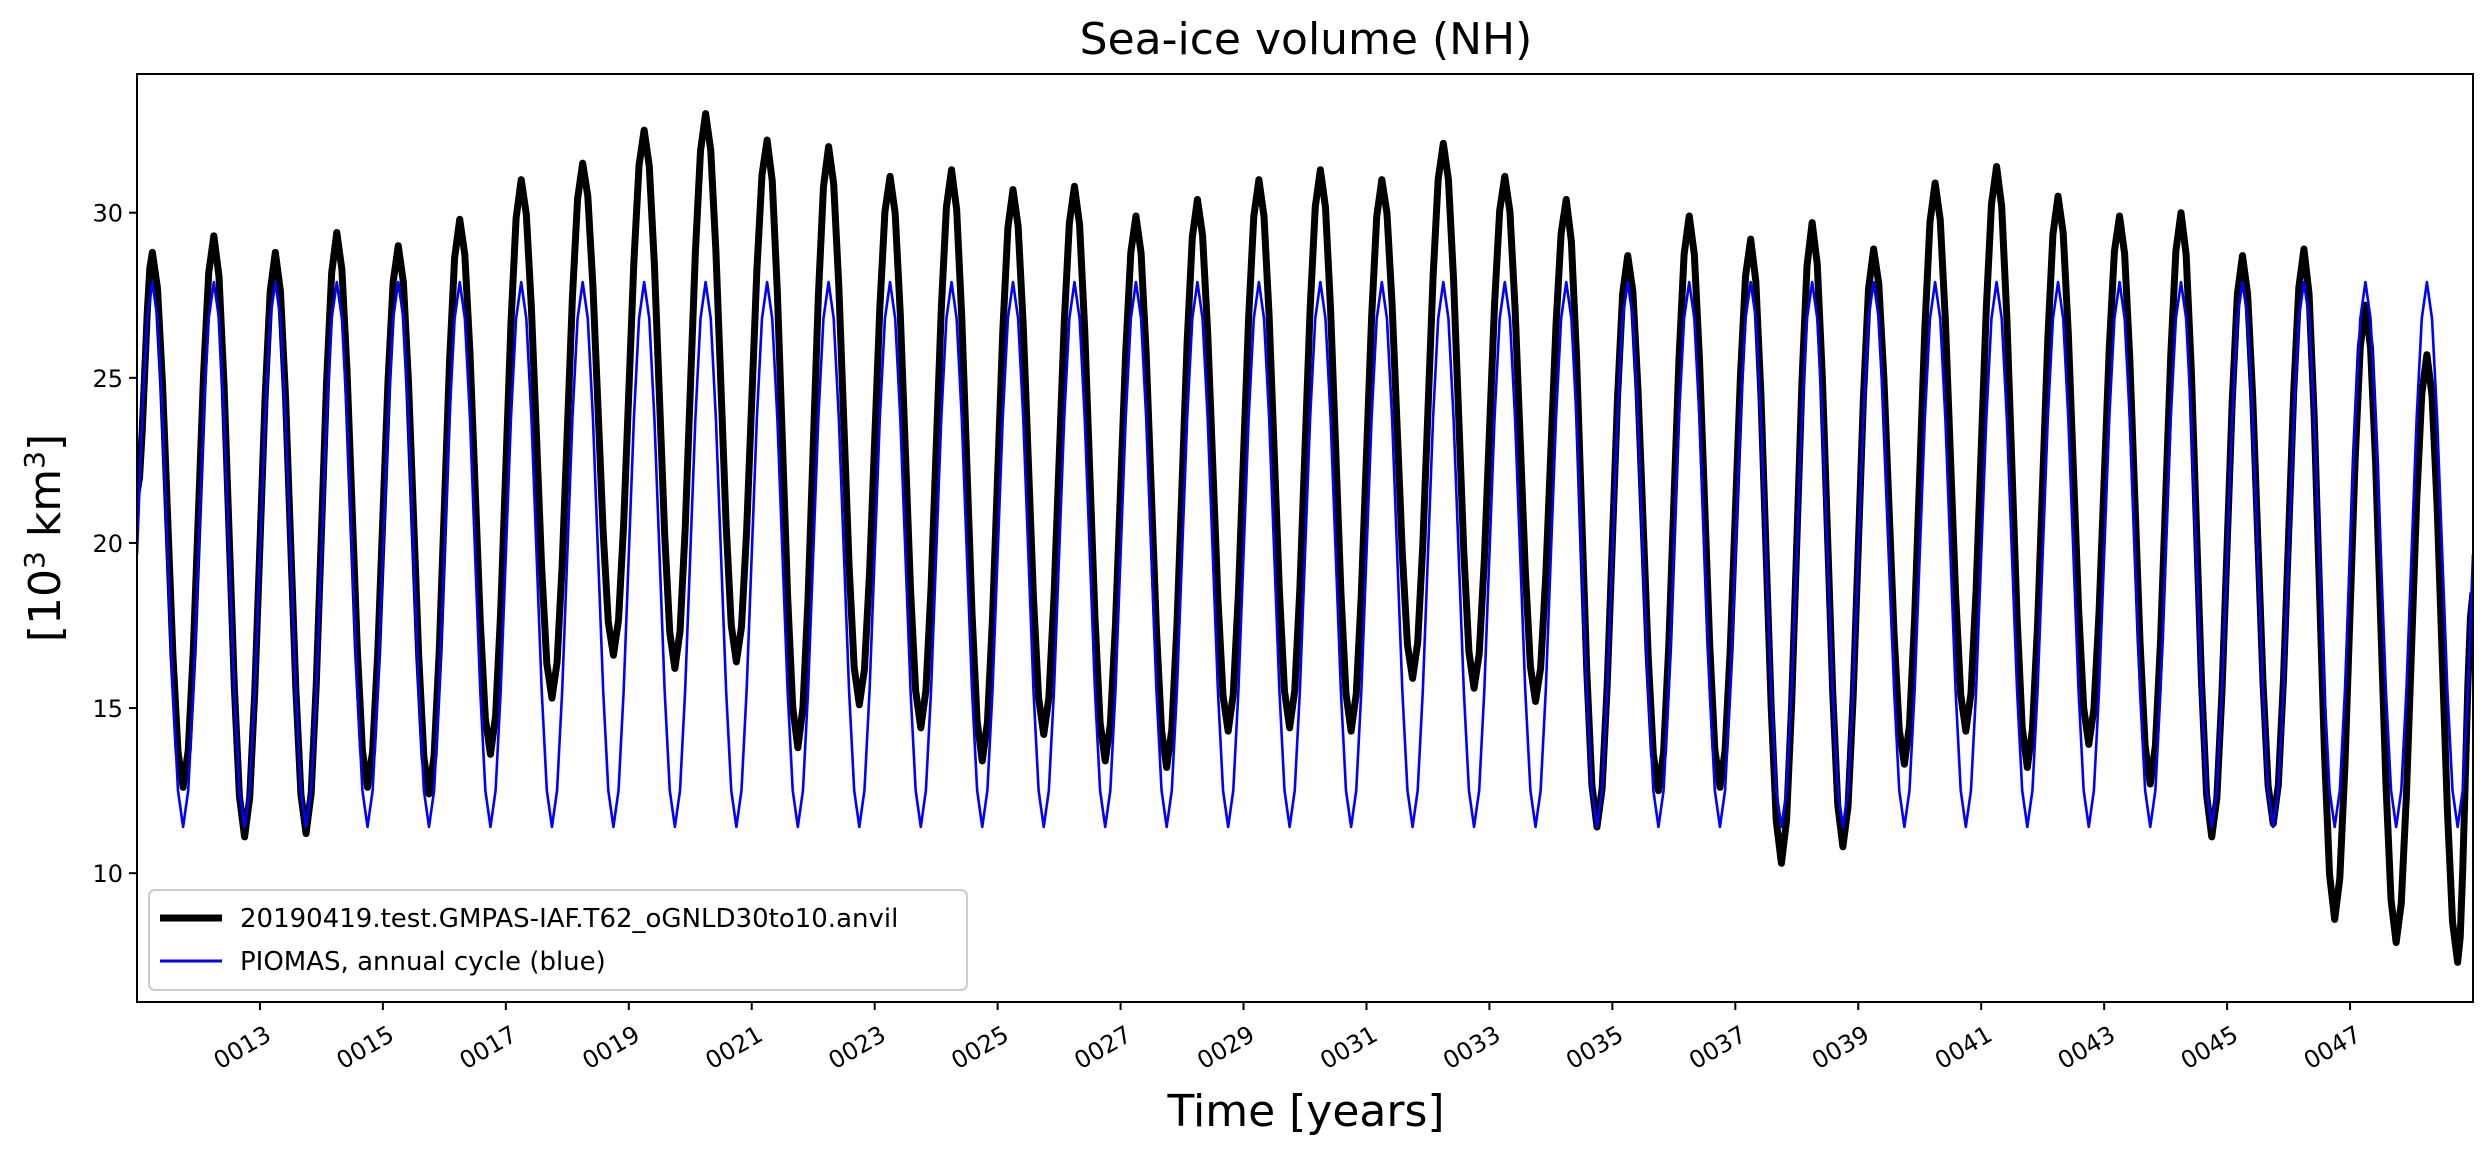 Image resolution: width=2484 pixels, height=1151 pixels. I want to click on y-axis: 10 15 20 25 30, so click(114, 544).